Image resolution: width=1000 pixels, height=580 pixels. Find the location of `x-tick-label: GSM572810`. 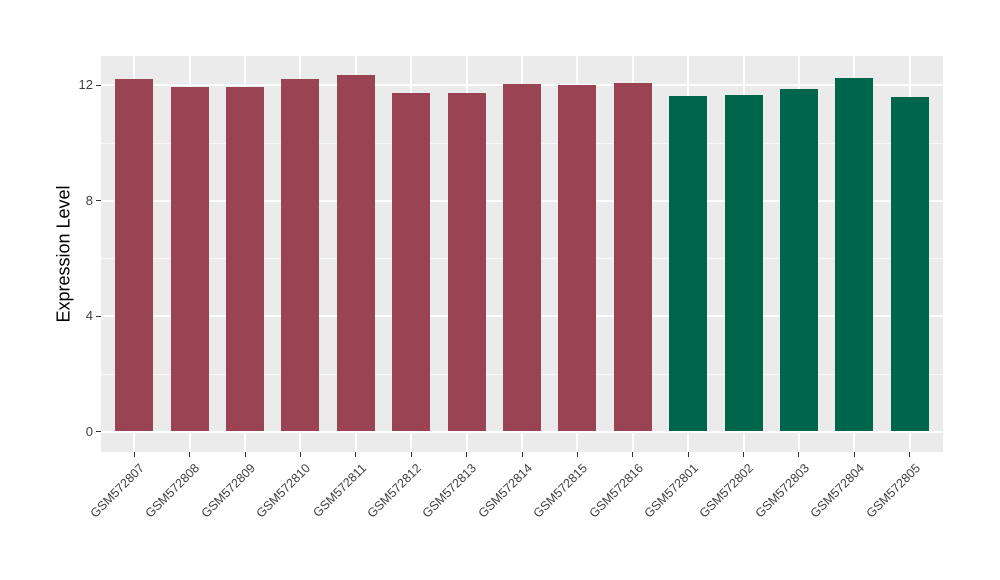

x-tick-label: GSM572810 is located at coordinates (283, 491).